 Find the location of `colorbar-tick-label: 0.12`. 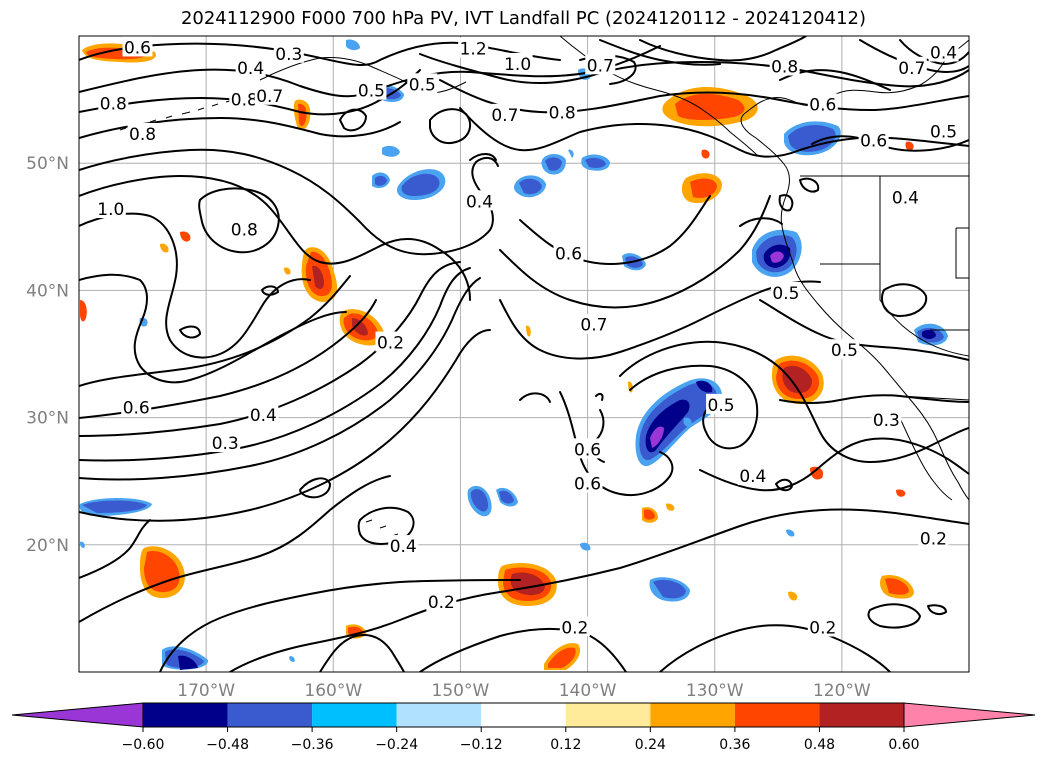

colorbar-tick-label: 0.12 is located at coordinates (565, 745).